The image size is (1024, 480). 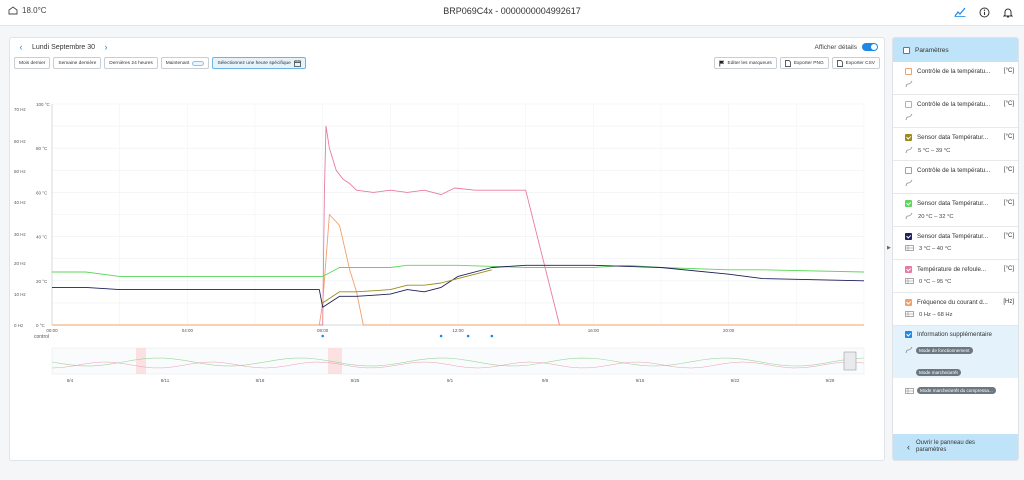 What do you see at coordinates (938, 372) in the screenshot?
I see `mode-pill: Mode marche/arrêt` at bounding box center [938, 372].